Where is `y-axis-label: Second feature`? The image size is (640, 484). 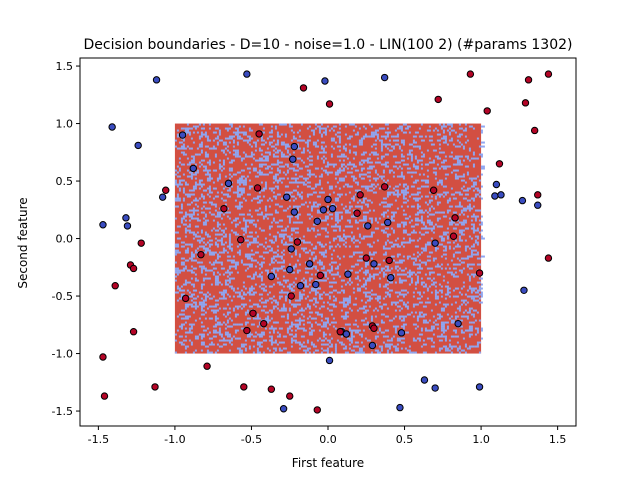
y-axis-label: Second feature is located at coordinates (23, 242).